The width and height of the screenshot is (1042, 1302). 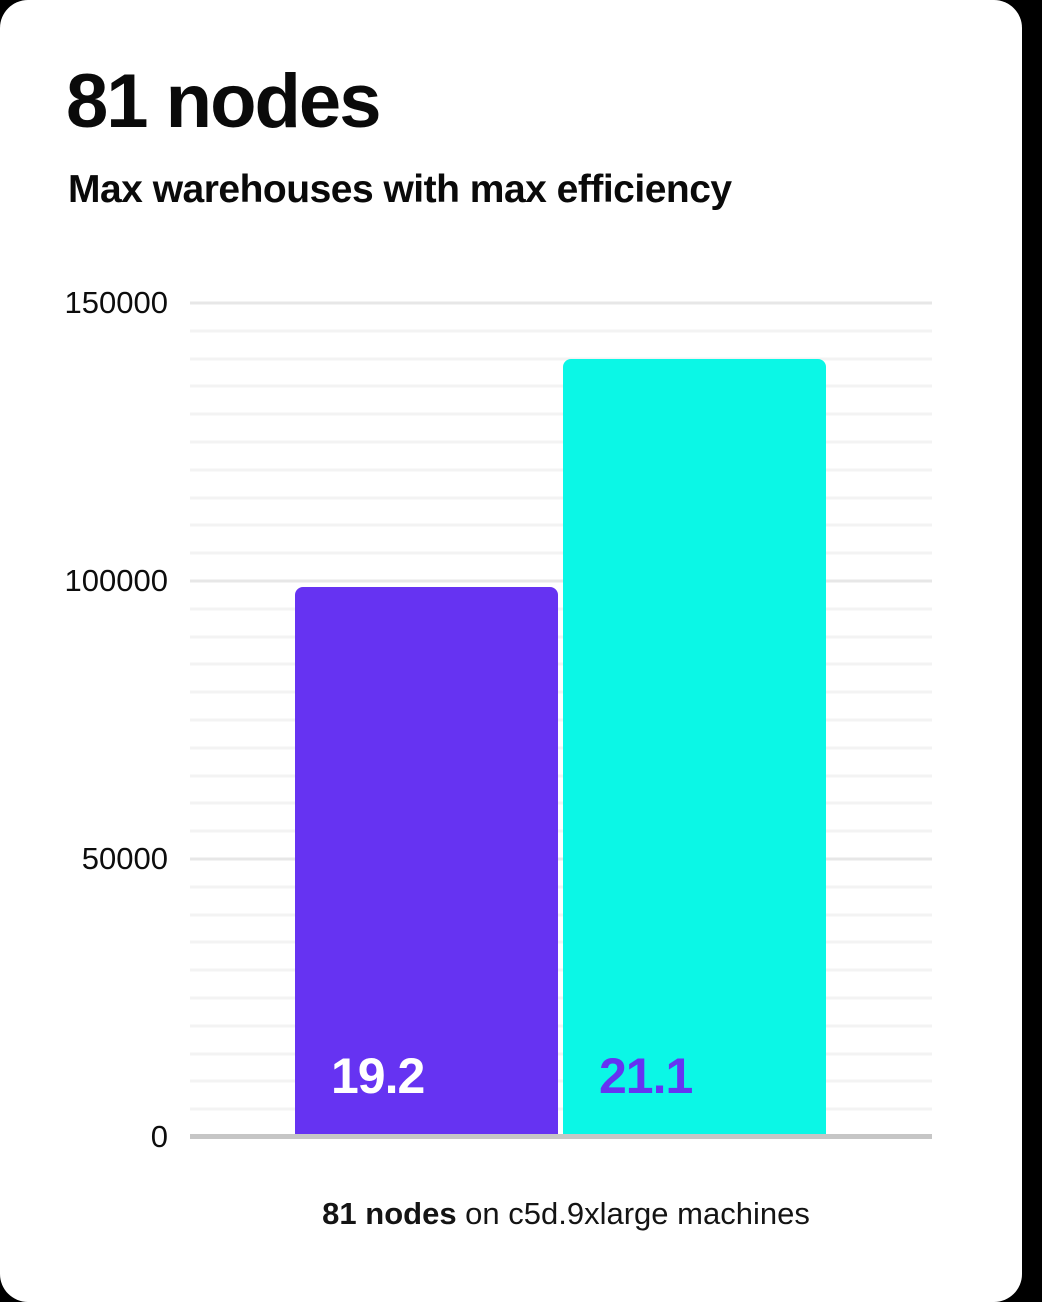 What do you see at coordinates (124, 859) in the screenshot?
I see `y-tick-label: 50000` at bounding box center [124, 859].